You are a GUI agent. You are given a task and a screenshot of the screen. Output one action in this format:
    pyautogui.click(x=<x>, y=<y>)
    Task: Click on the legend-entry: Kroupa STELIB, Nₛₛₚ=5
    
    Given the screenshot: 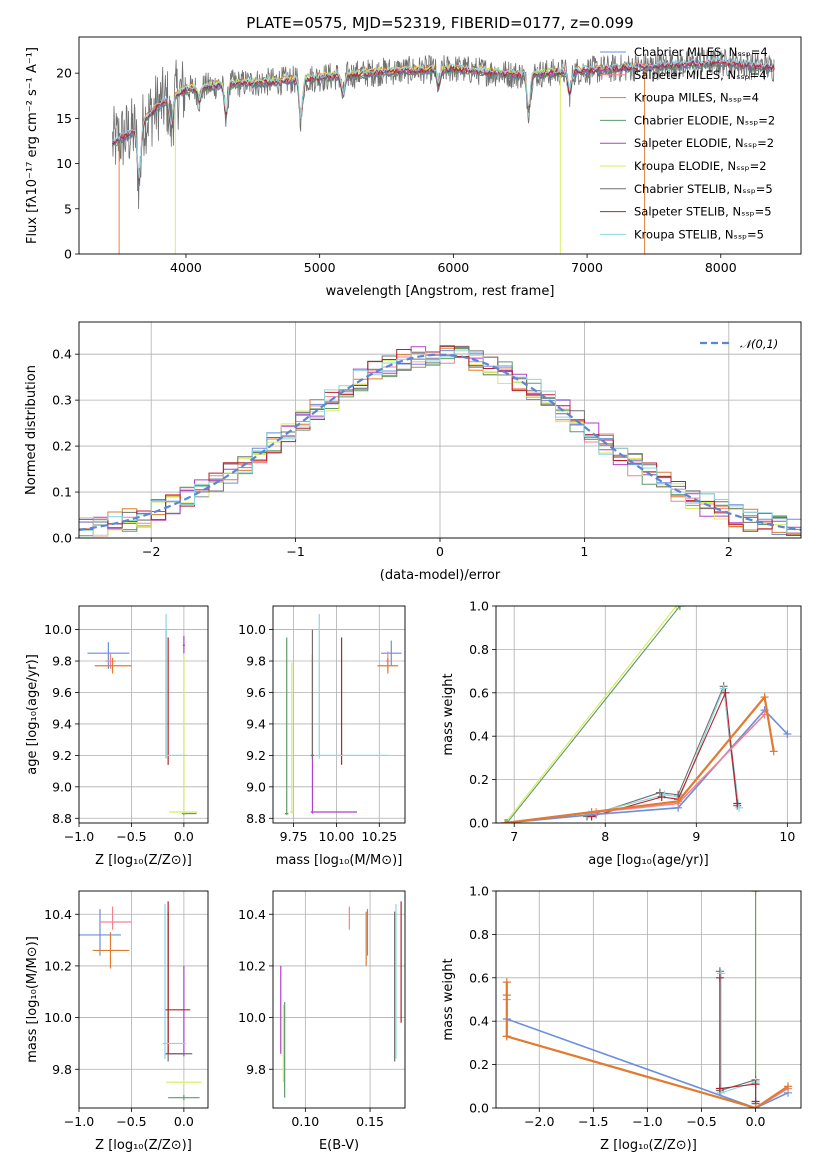 What is the action you would take?
    pyautogui.click(x=699, y=234)
    